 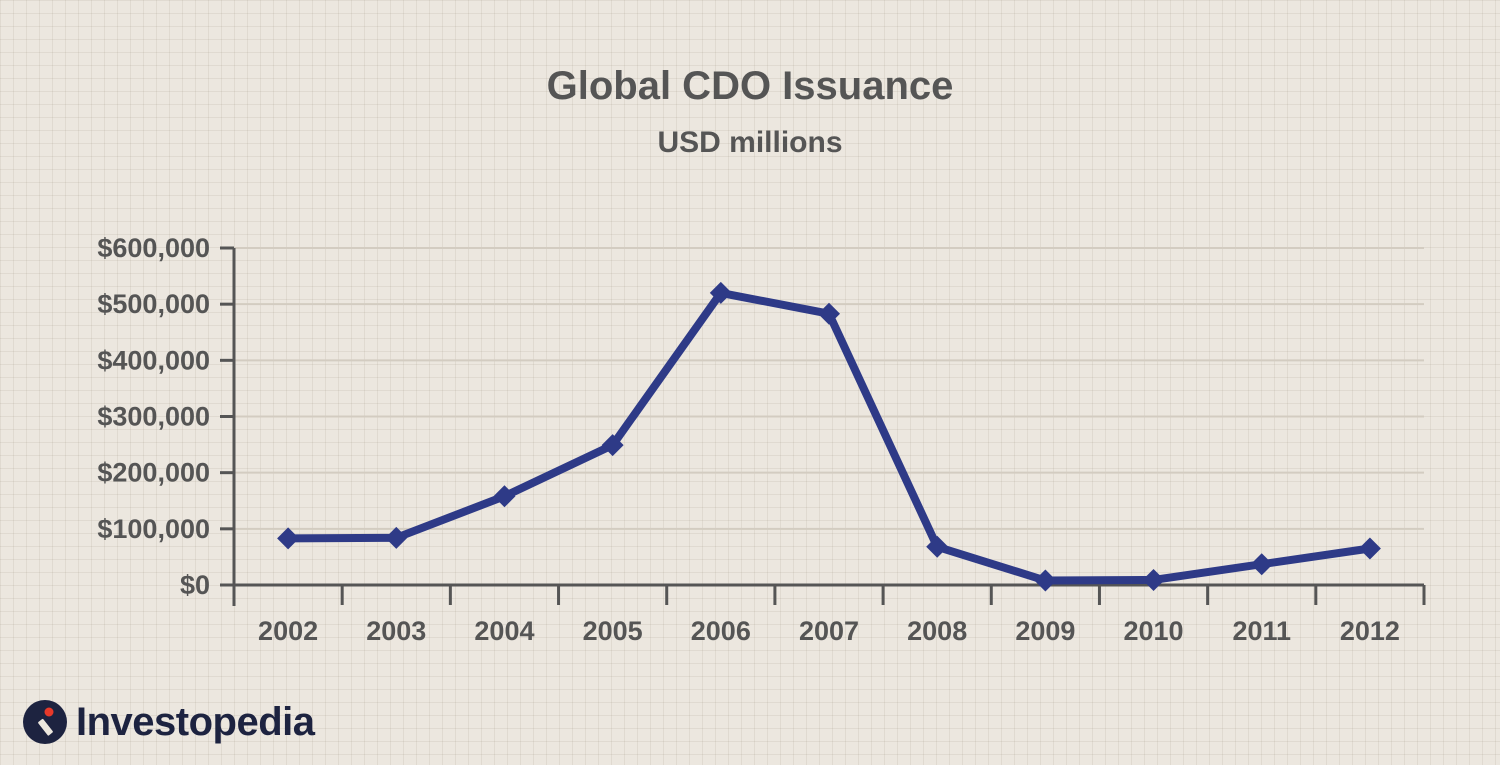 What do you see at coordinates (1154, 631) in the screenshot?
I see `x-tick-label: 2010` at bounding box center [1154, 631].